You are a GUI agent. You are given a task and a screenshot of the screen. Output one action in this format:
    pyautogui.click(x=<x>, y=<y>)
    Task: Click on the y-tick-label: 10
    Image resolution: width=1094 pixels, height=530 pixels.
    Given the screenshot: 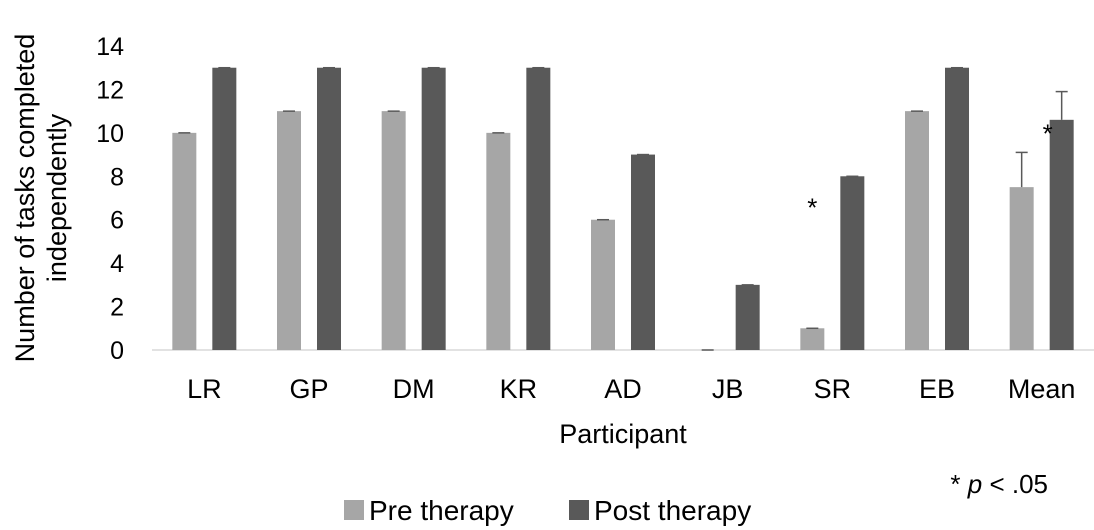 What is the action you would take?
    pyautogui.click(x=110, y=134)
    